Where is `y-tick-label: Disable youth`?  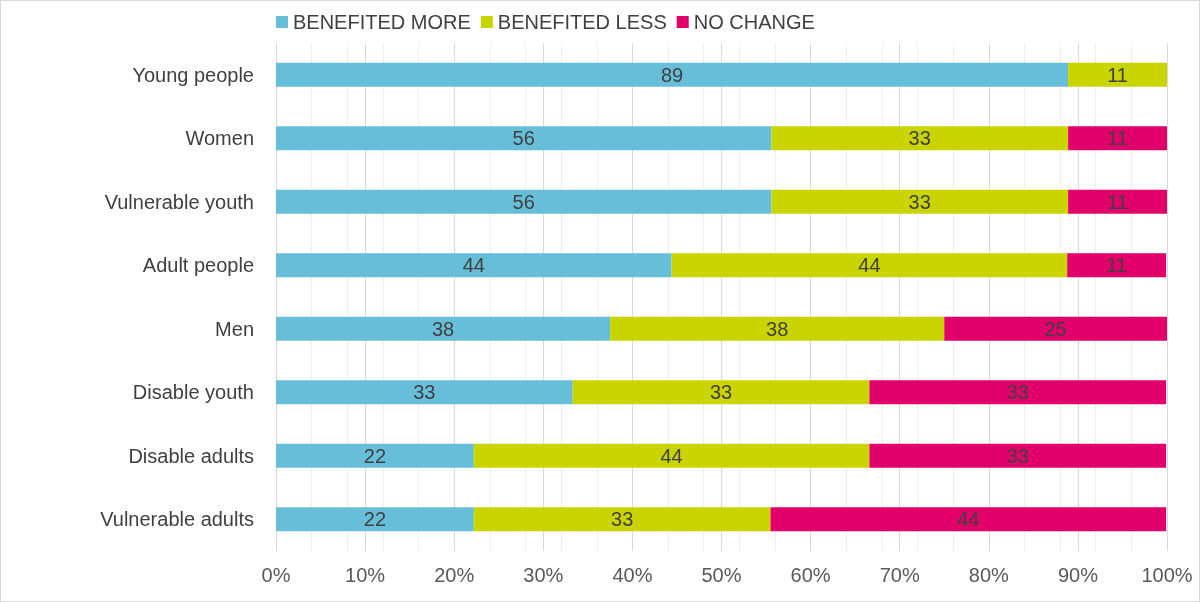 y-tick-label: Disable youth is located at coordinates (193, 392).